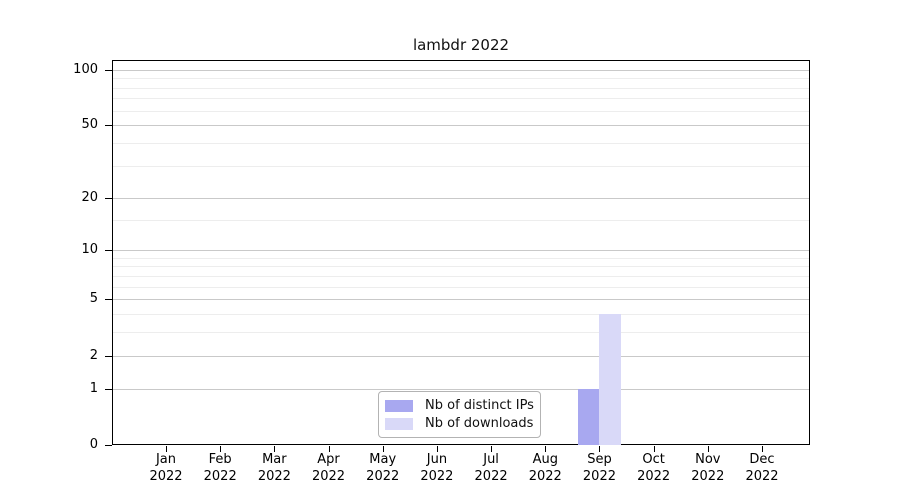 The height and width of the screenshot is (500, 900). Describe the element at coordinates (588, 416) in the screenshot. I see `bar-nb-of-distinct-ips-sep` at that location.